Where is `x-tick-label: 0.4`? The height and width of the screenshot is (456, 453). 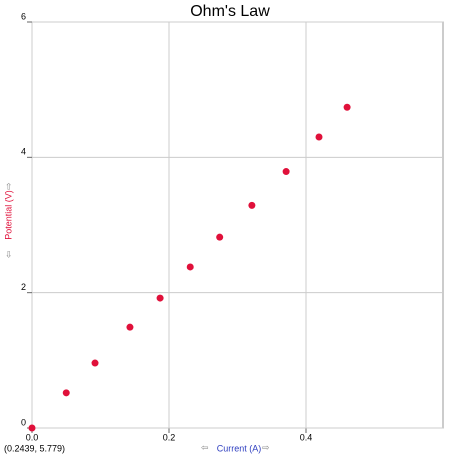 x-tick-label: 0.4 is located at coordinates (306, 437).